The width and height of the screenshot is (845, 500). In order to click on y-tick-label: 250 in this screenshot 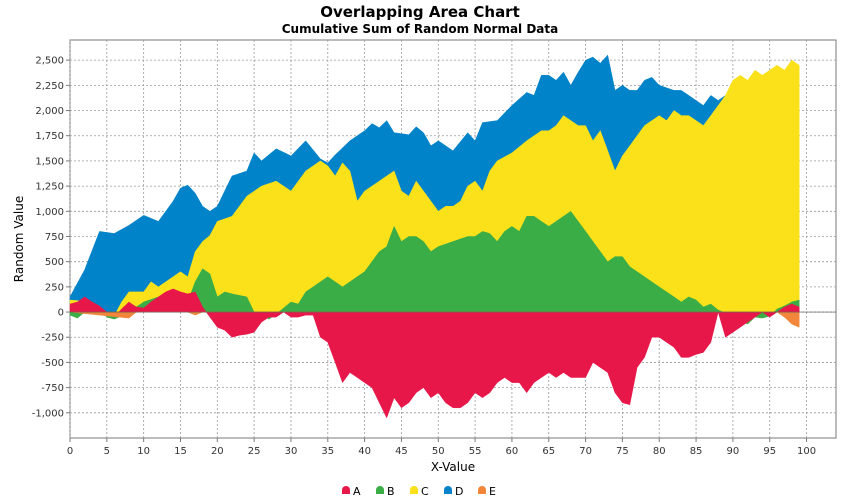, I will do `click(54, 287)`.